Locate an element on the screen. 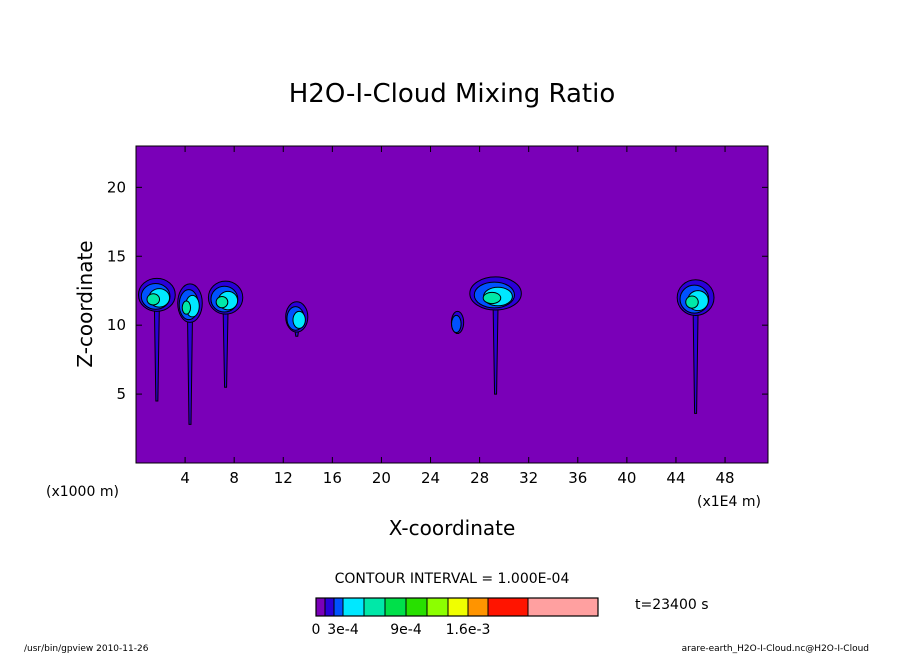 This screenshot has height=654, width=904. x-tick-label: 20 is located at coordinates (381, 478).